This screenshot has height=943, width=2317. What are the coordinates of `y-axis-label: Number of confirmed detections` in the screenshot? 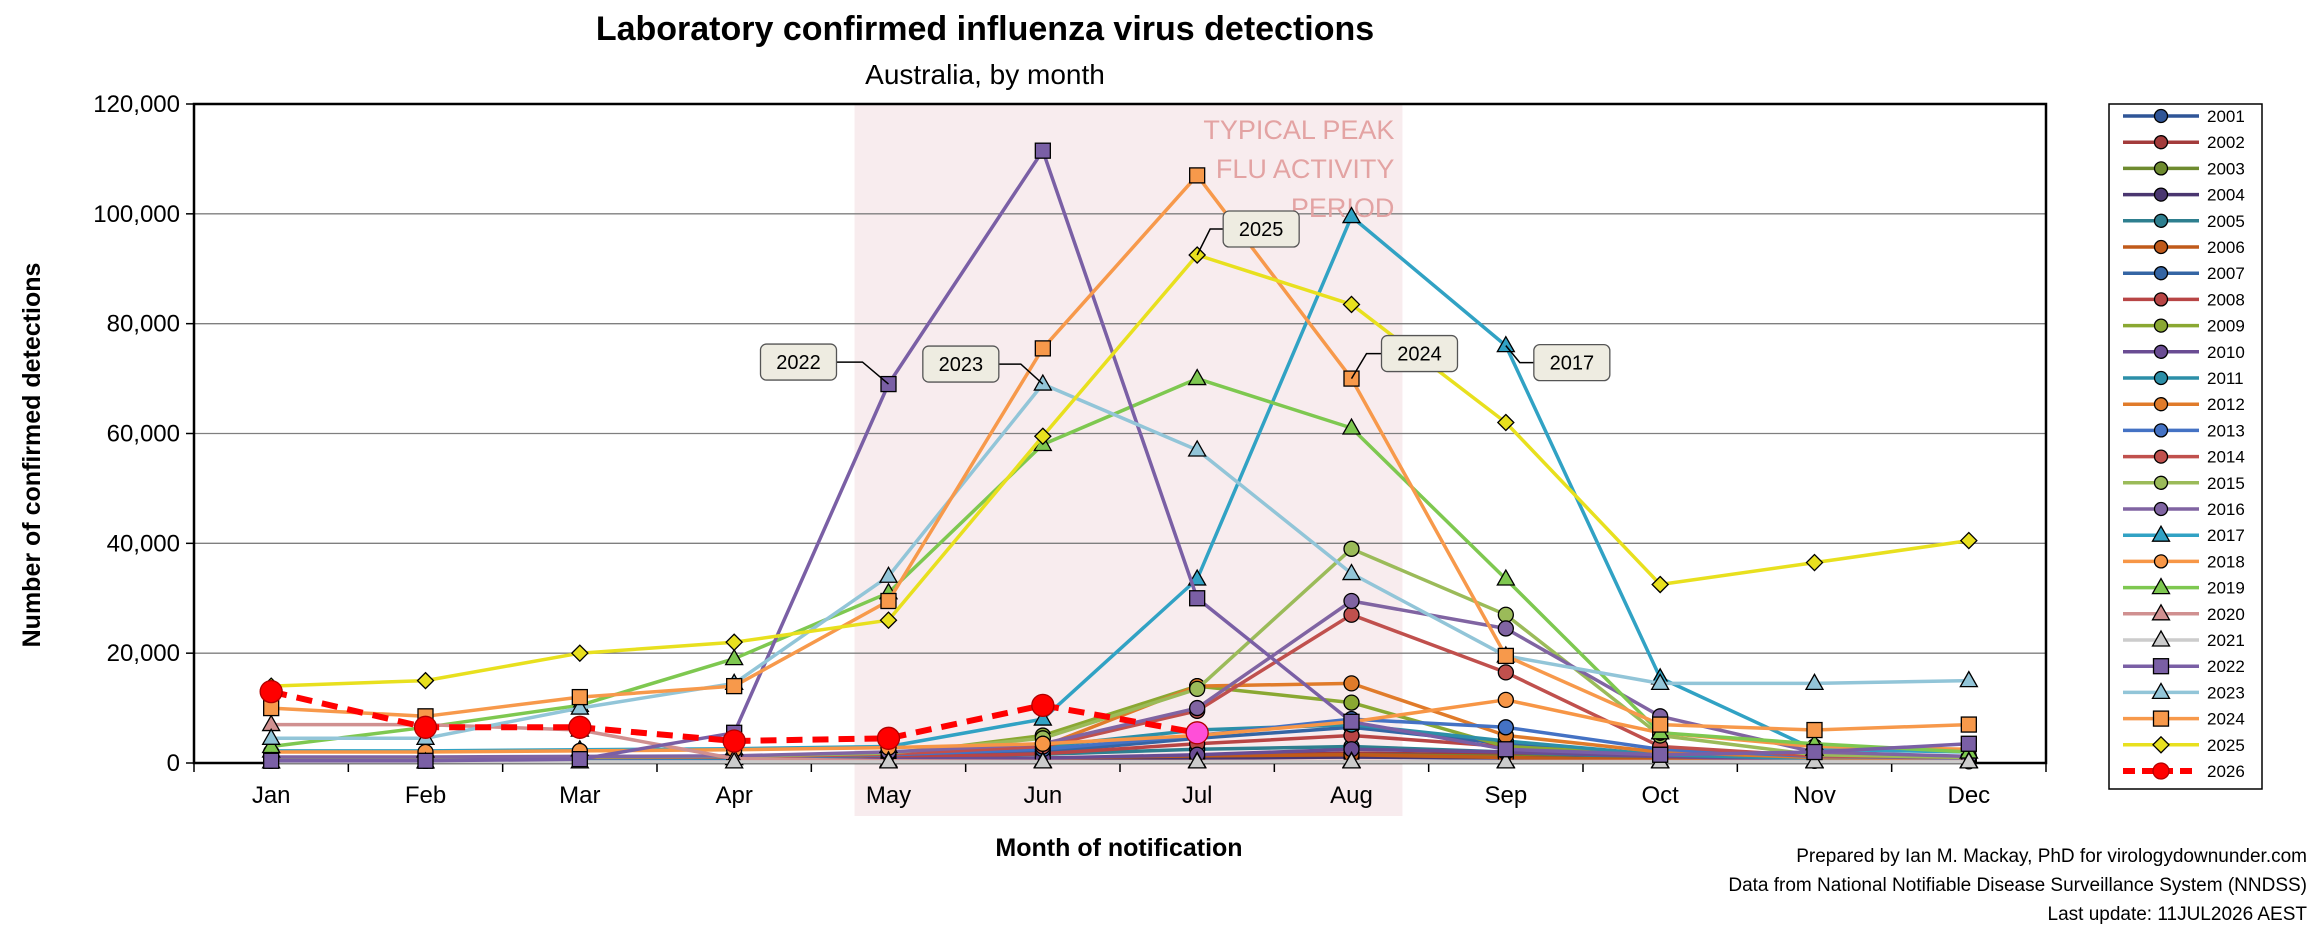 It's located at (32, 455).